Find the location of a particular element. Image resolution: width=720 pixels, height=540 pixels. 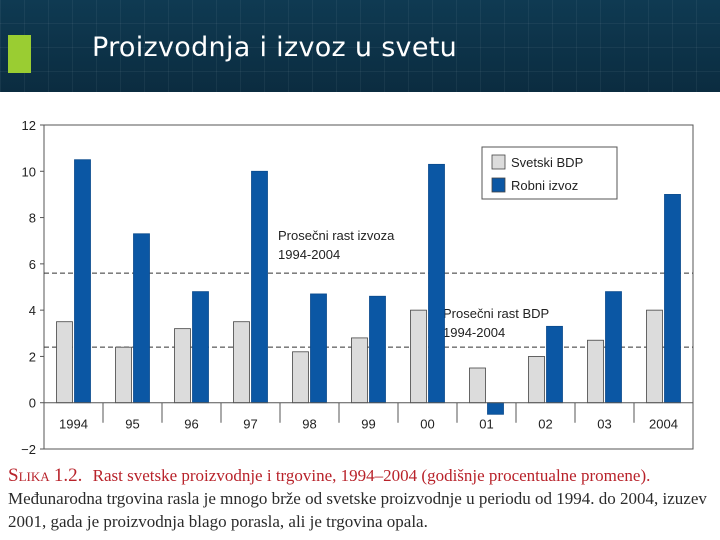

x-tick-label: 96 is located at coordinates (191, 424).